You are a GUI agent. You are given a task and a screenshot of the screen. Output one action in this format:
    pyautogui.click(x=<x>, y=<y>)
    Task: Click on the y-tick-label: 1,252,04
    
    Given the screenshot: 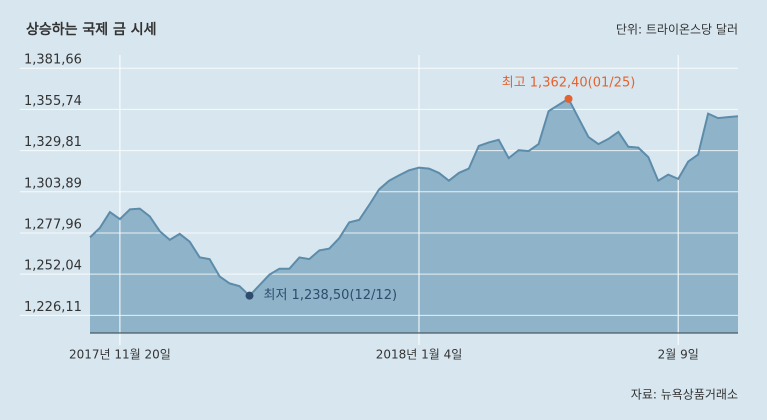 What is the action you would take?
    pyautogui.click(x=53, y=266)
    